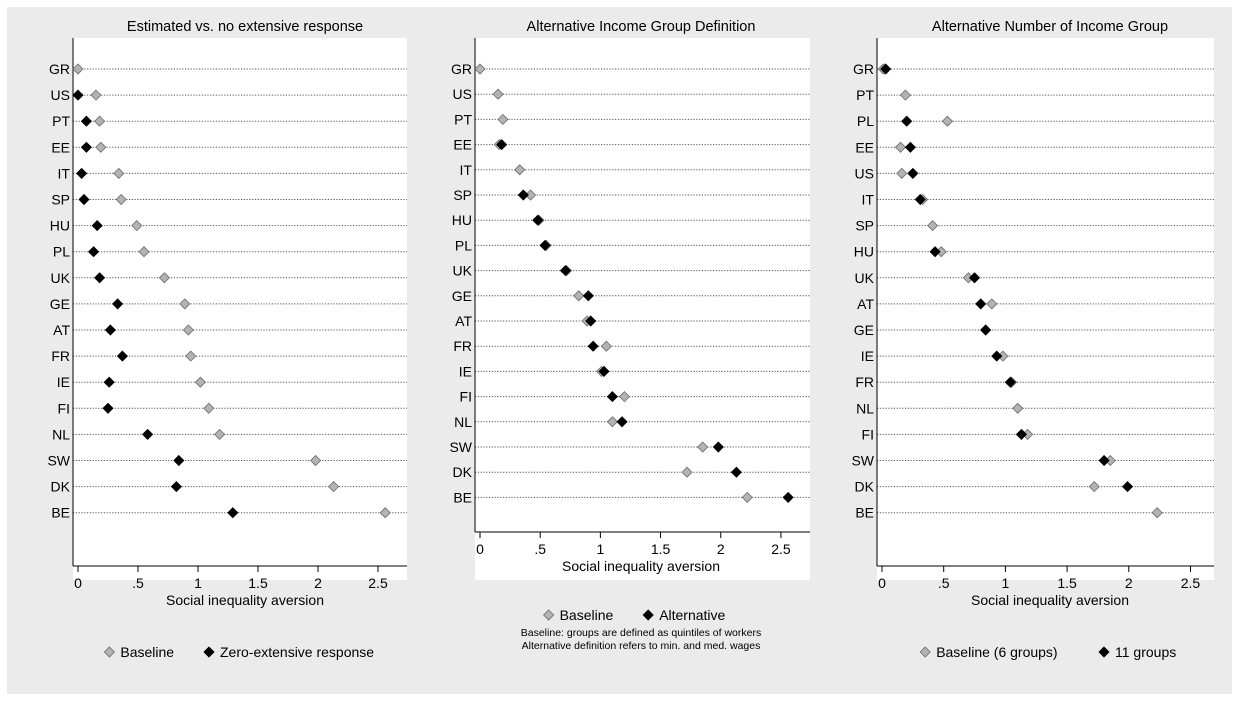 The width and height of the screenshot is (1239, 707). What do you see at coordinates (1005, 583) in the screenshot?
I see `x-tick-label: 1` at bounding box center [1005, 583].